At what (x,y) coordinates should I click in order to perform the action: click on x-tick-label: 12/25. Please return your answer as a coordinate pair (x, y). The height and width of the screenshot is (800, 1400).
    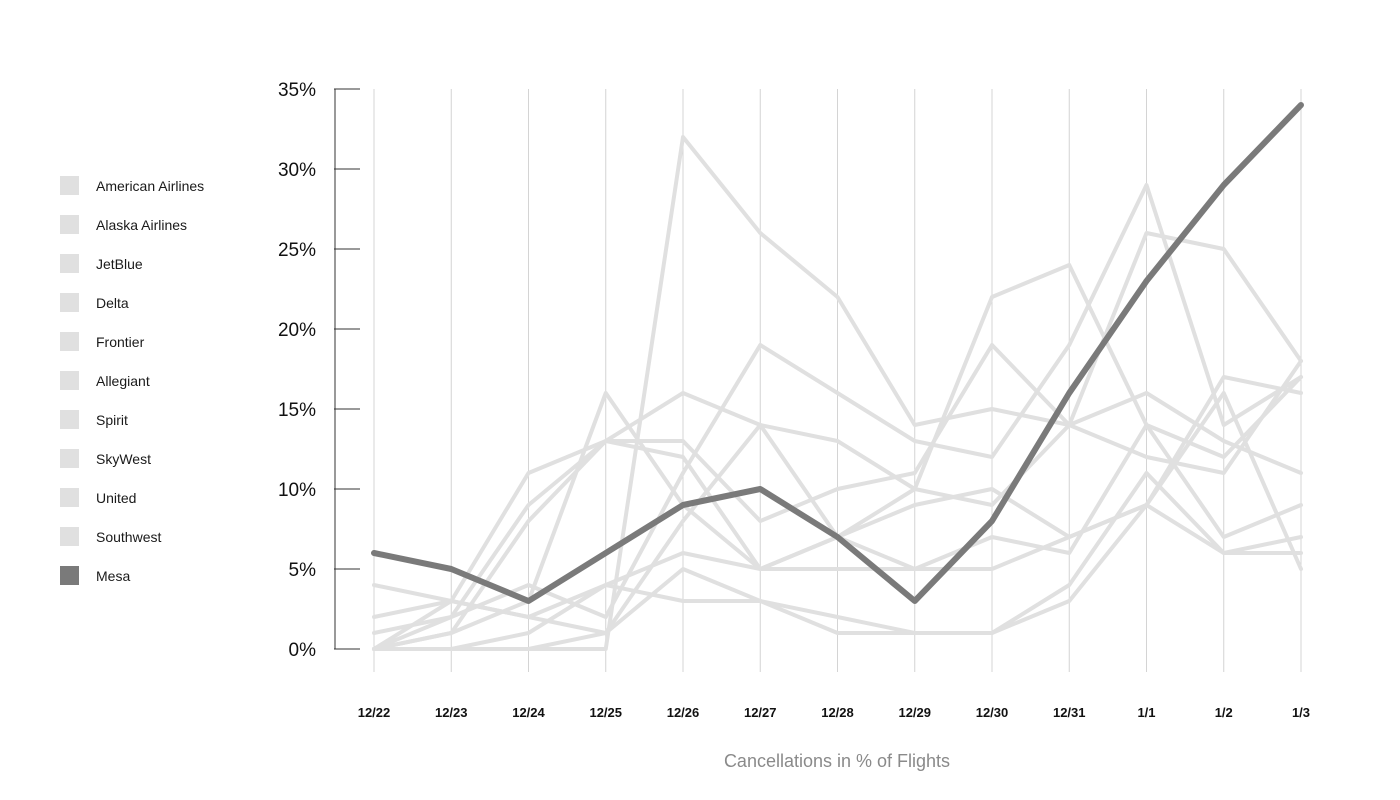
    Looking at the image, I should click on (605, 712).